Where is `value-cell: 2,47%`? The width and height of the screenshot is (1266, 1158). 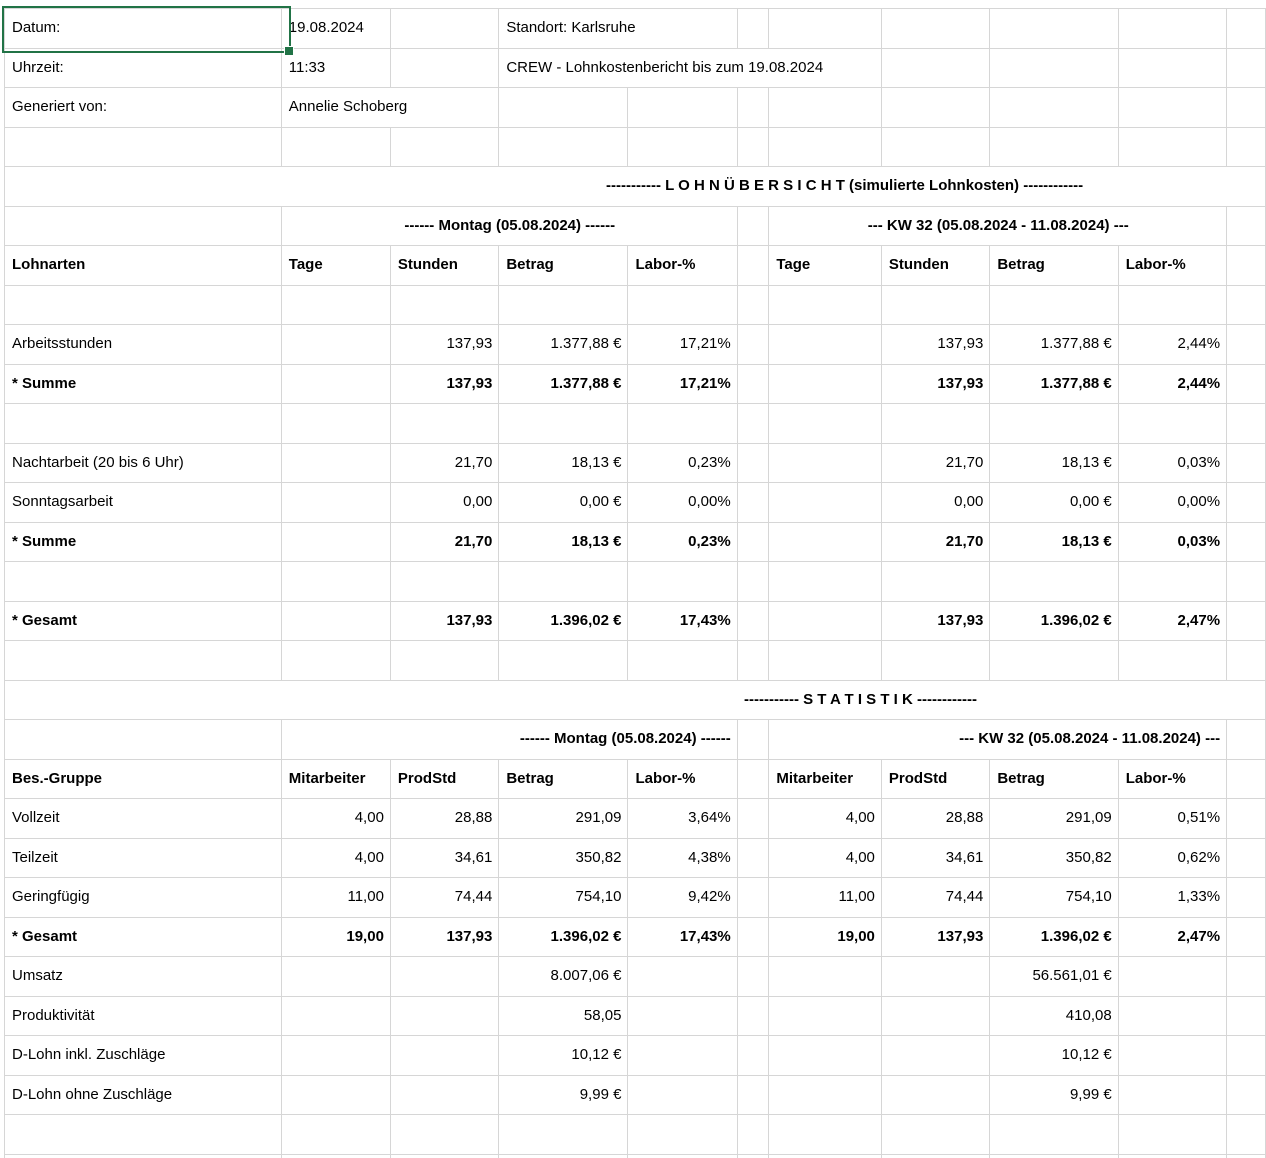 value-cell: 2,47% is located at coordinates (1173, 937).